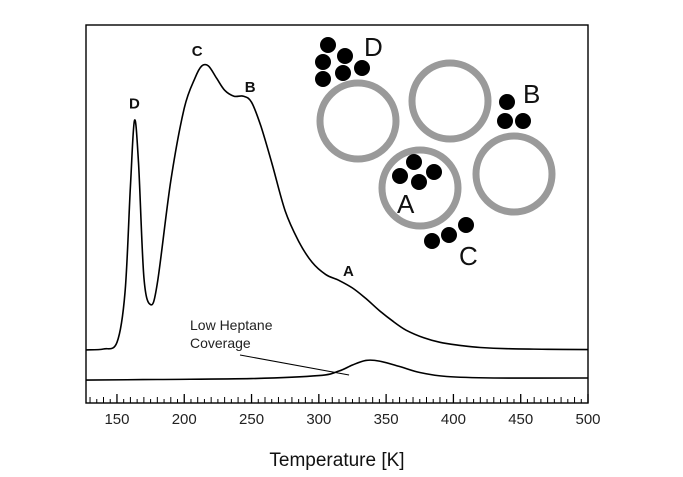 The image size is (683, 477). Describe the element at coordinates (184, 419) in the screenshot. I see `x-tick-label: 200` at that location.